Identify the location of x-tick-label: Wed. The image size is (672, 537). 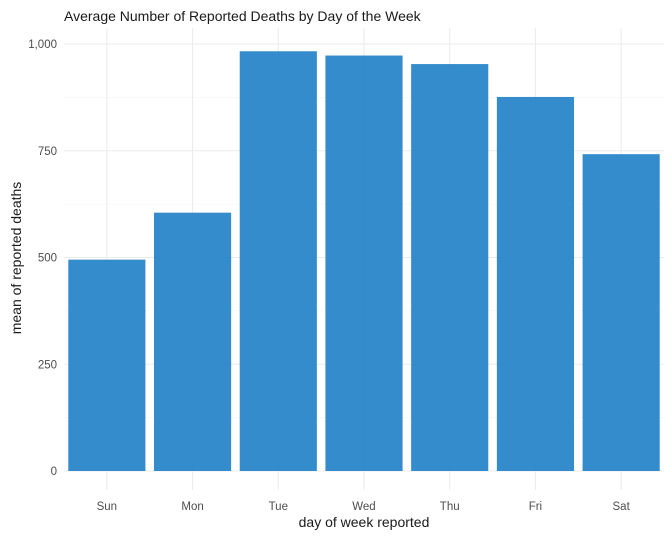
(363, 507).